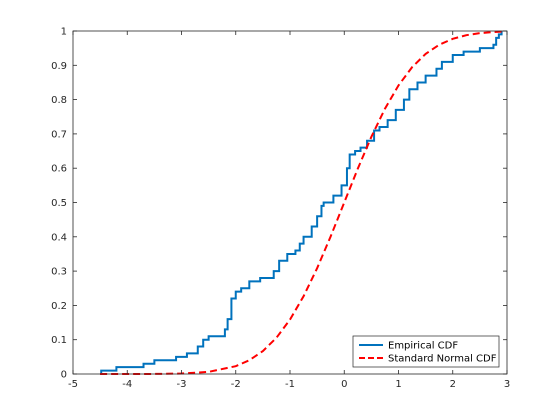 The width and height of the screenshot is (560, 420). What do you see at coordinates (64, 375) in the screenshot?
I see `y-tick-label: 0` at bounding box center [64, 375].